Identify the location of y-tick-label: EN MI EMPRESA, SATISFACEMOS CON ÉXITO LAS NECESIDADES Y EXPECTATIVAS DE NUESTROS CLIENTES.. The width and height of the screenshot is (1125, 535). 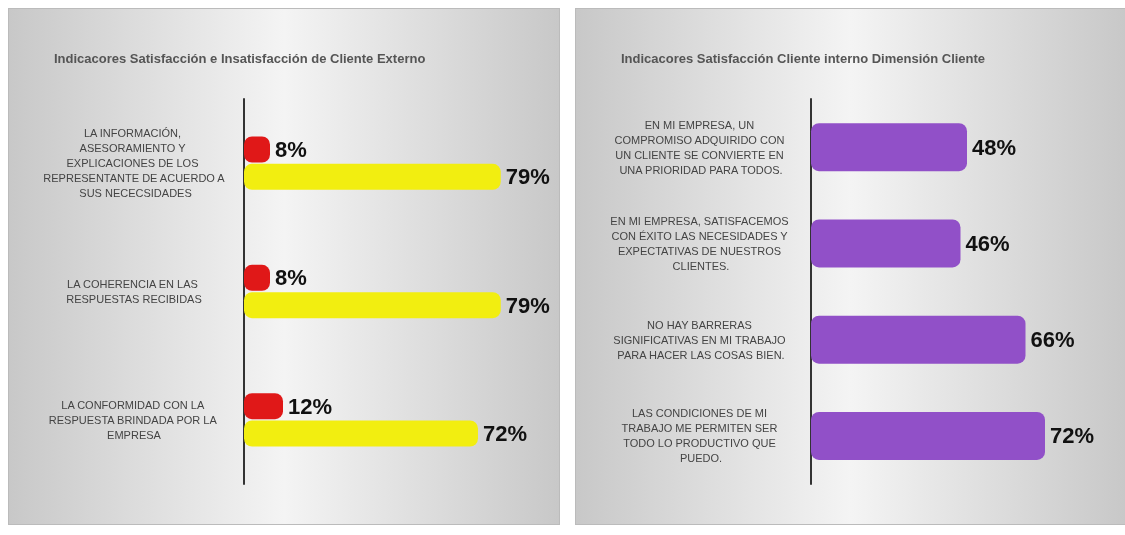
(701, 243).